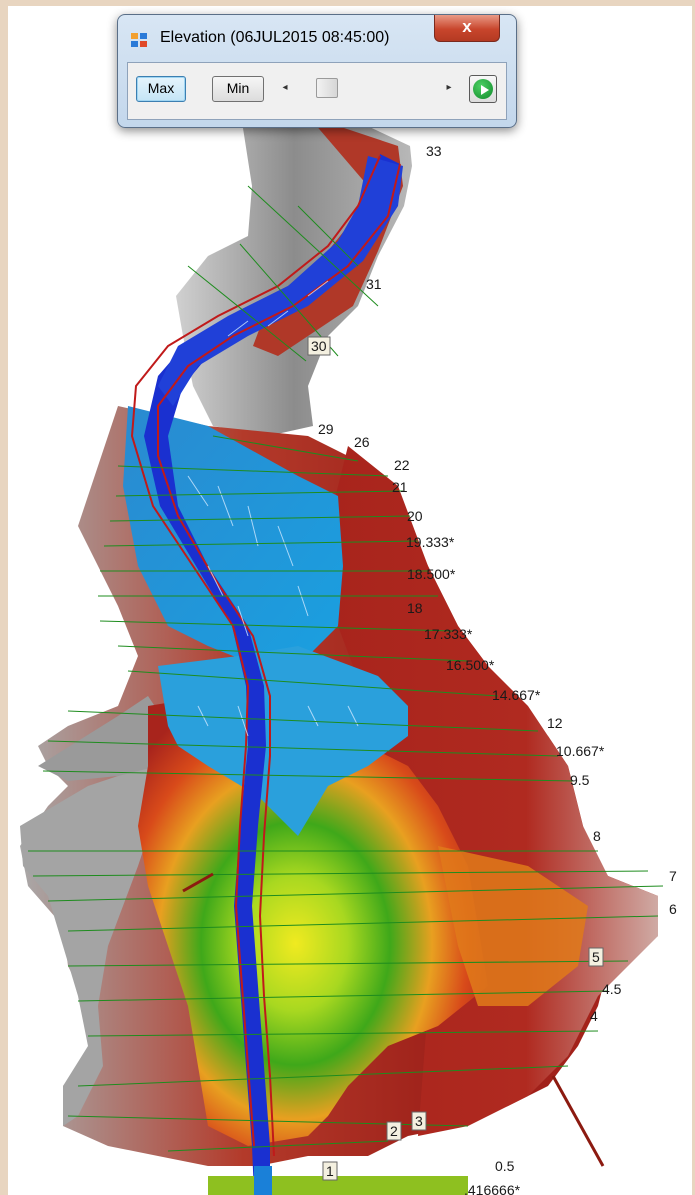 Image resolution: width=695 pixels, height=1195 pixels. Describe the element at coordinates (374, 284) in the screenshot. I see `cross-section-label: 31` at that location.